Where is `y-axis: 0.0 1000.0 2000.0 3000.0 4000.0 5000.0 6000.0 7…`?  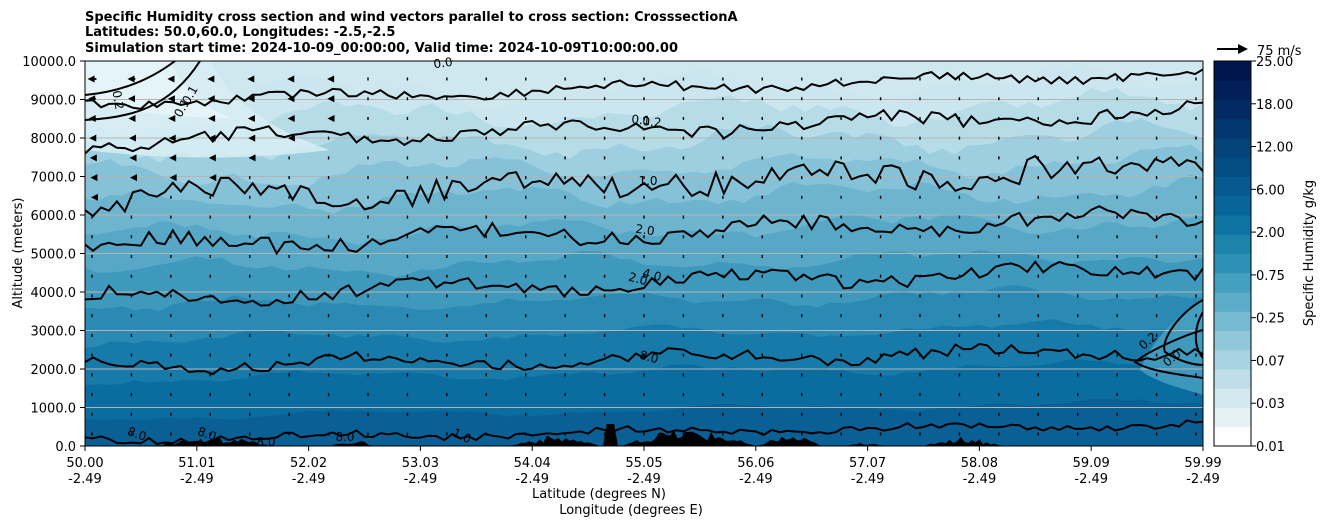 y-axis: 0.0 1000.0 2000.0 3000.0 4000.0 5000.0 6000.0 7… is located at coordinates (53, 255).